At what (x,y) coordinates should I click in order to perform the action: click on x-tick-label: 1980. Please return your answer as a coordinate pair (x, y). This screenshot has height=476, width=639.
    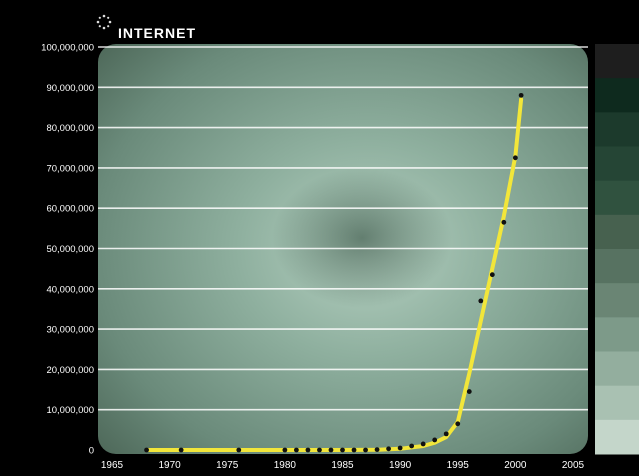
    Looking at the image, I should click on (285, 465).